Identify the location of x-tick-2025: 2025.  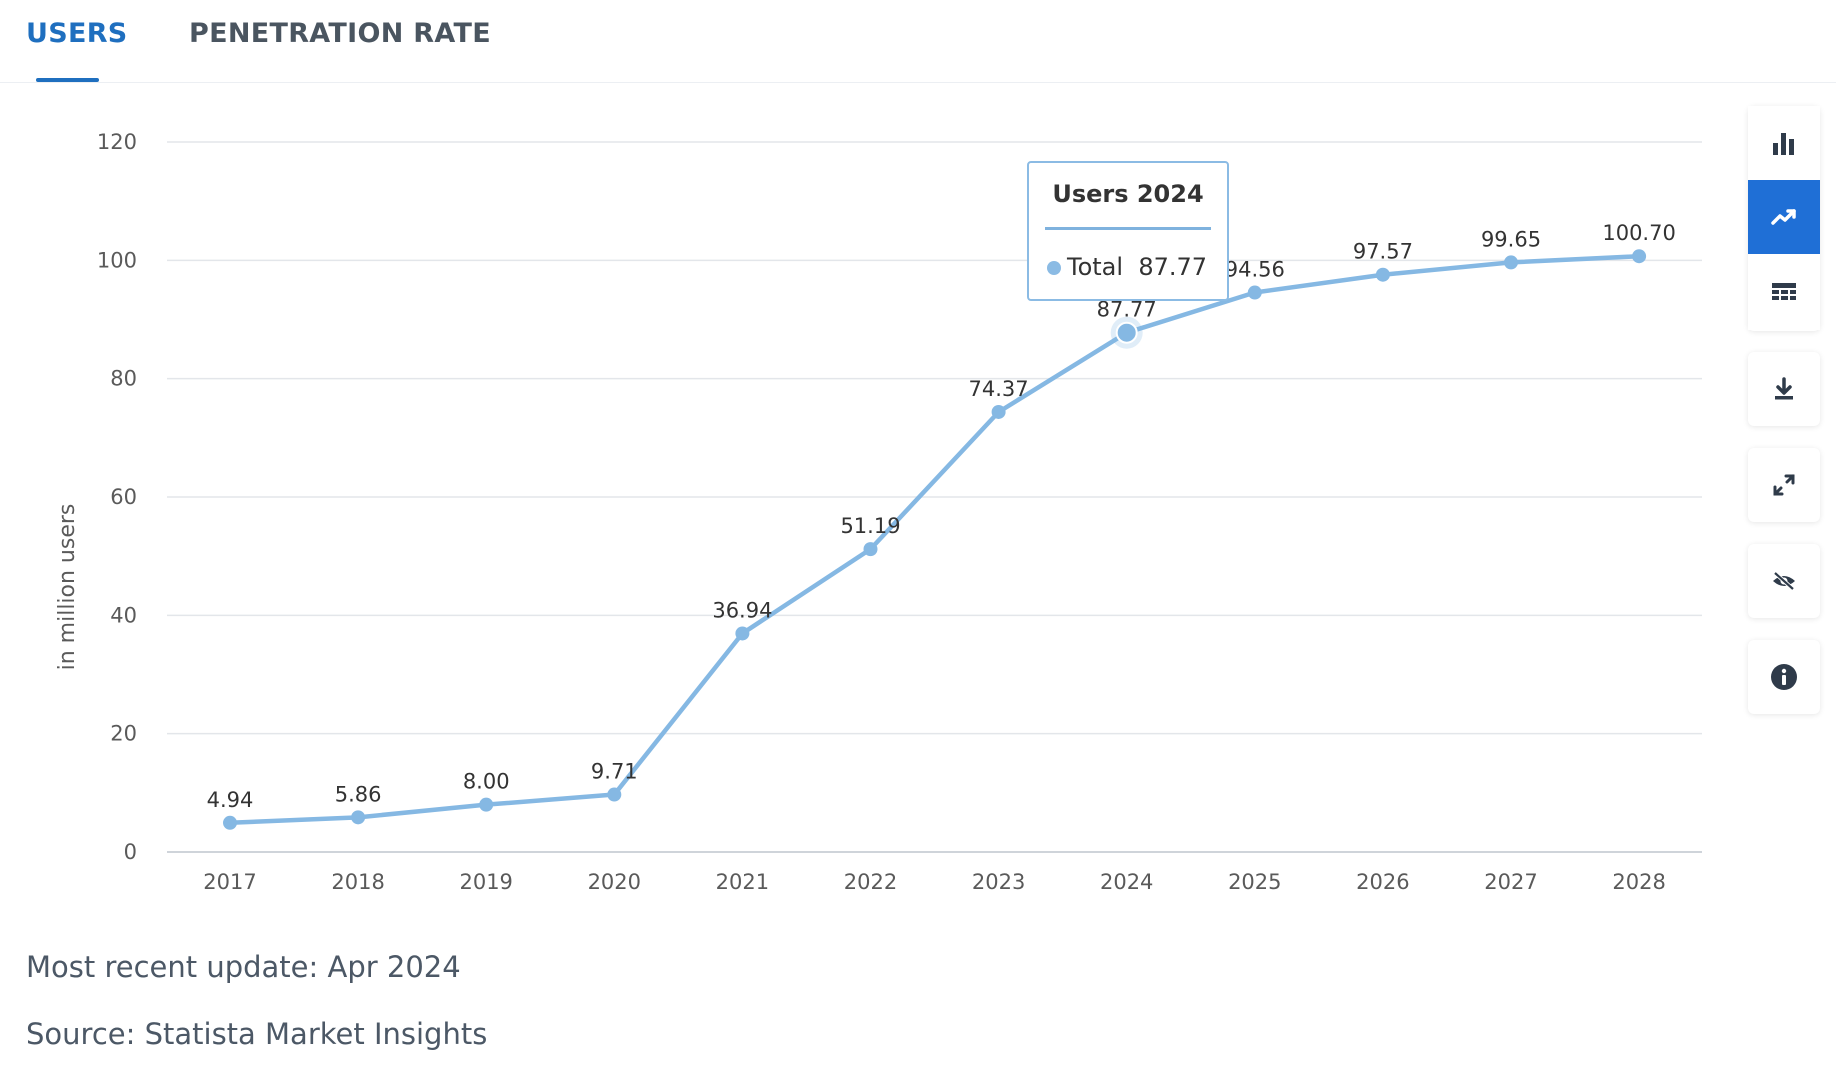
(1254, 882).